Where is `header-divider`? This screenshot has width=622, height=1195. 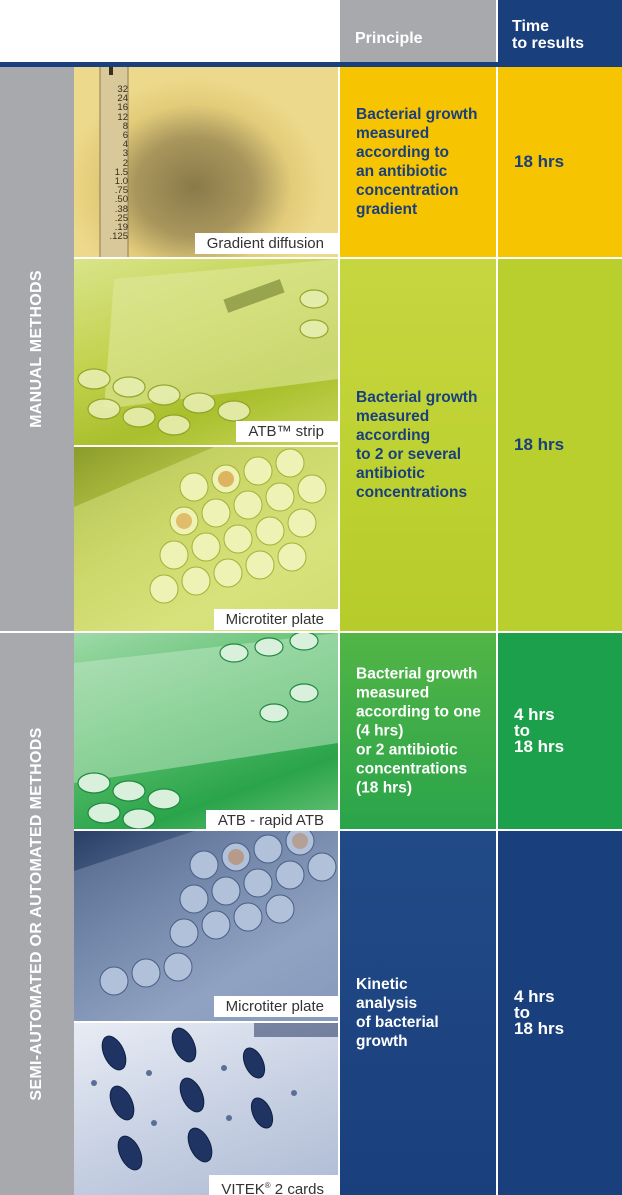
header-divider is located at coordinates (311, 64).